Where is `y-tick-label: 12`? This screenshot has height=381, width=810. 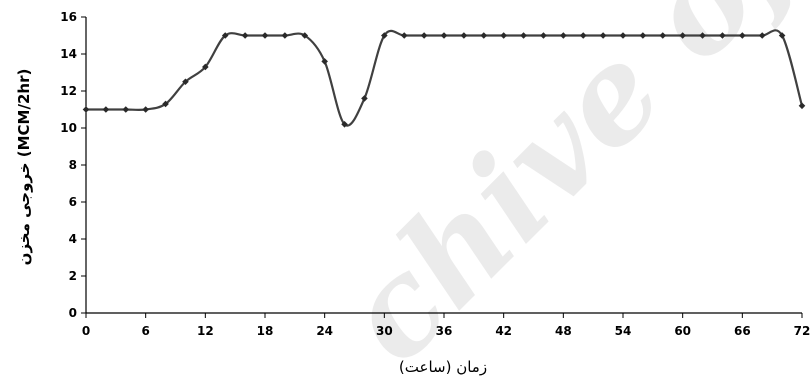
y-tick-label: 12 is located at coordinates (68, 91).